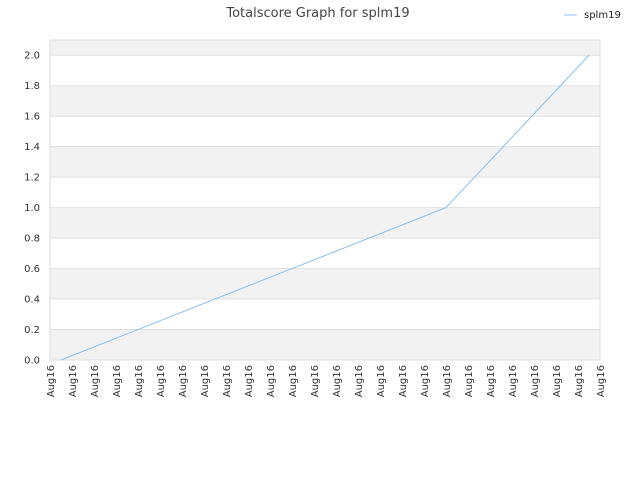 This screenshot has height=480, width=640. What do you see at coordinates (602, 15) in the screenshot?
I see `legend-label: splm19` at bounding box center [602, 15].